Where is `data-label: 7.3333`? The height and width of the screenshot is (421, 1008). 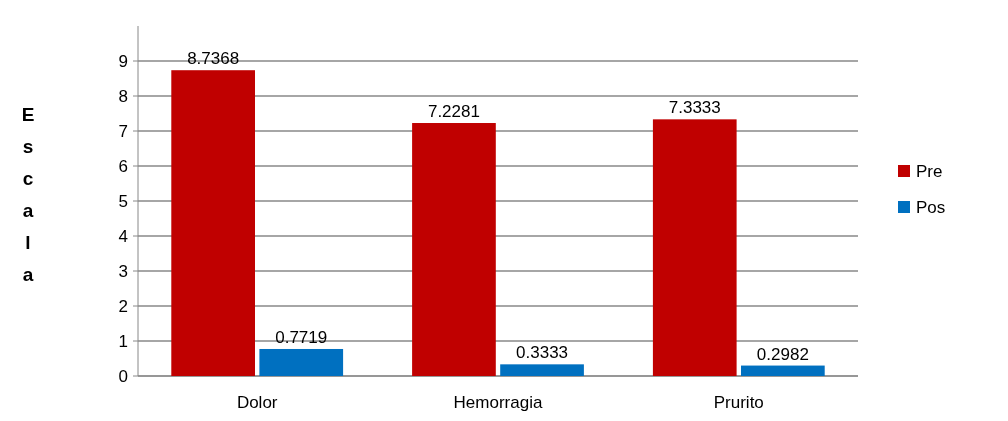 data-label: 7.3333 is located at coordinates (694, 108).